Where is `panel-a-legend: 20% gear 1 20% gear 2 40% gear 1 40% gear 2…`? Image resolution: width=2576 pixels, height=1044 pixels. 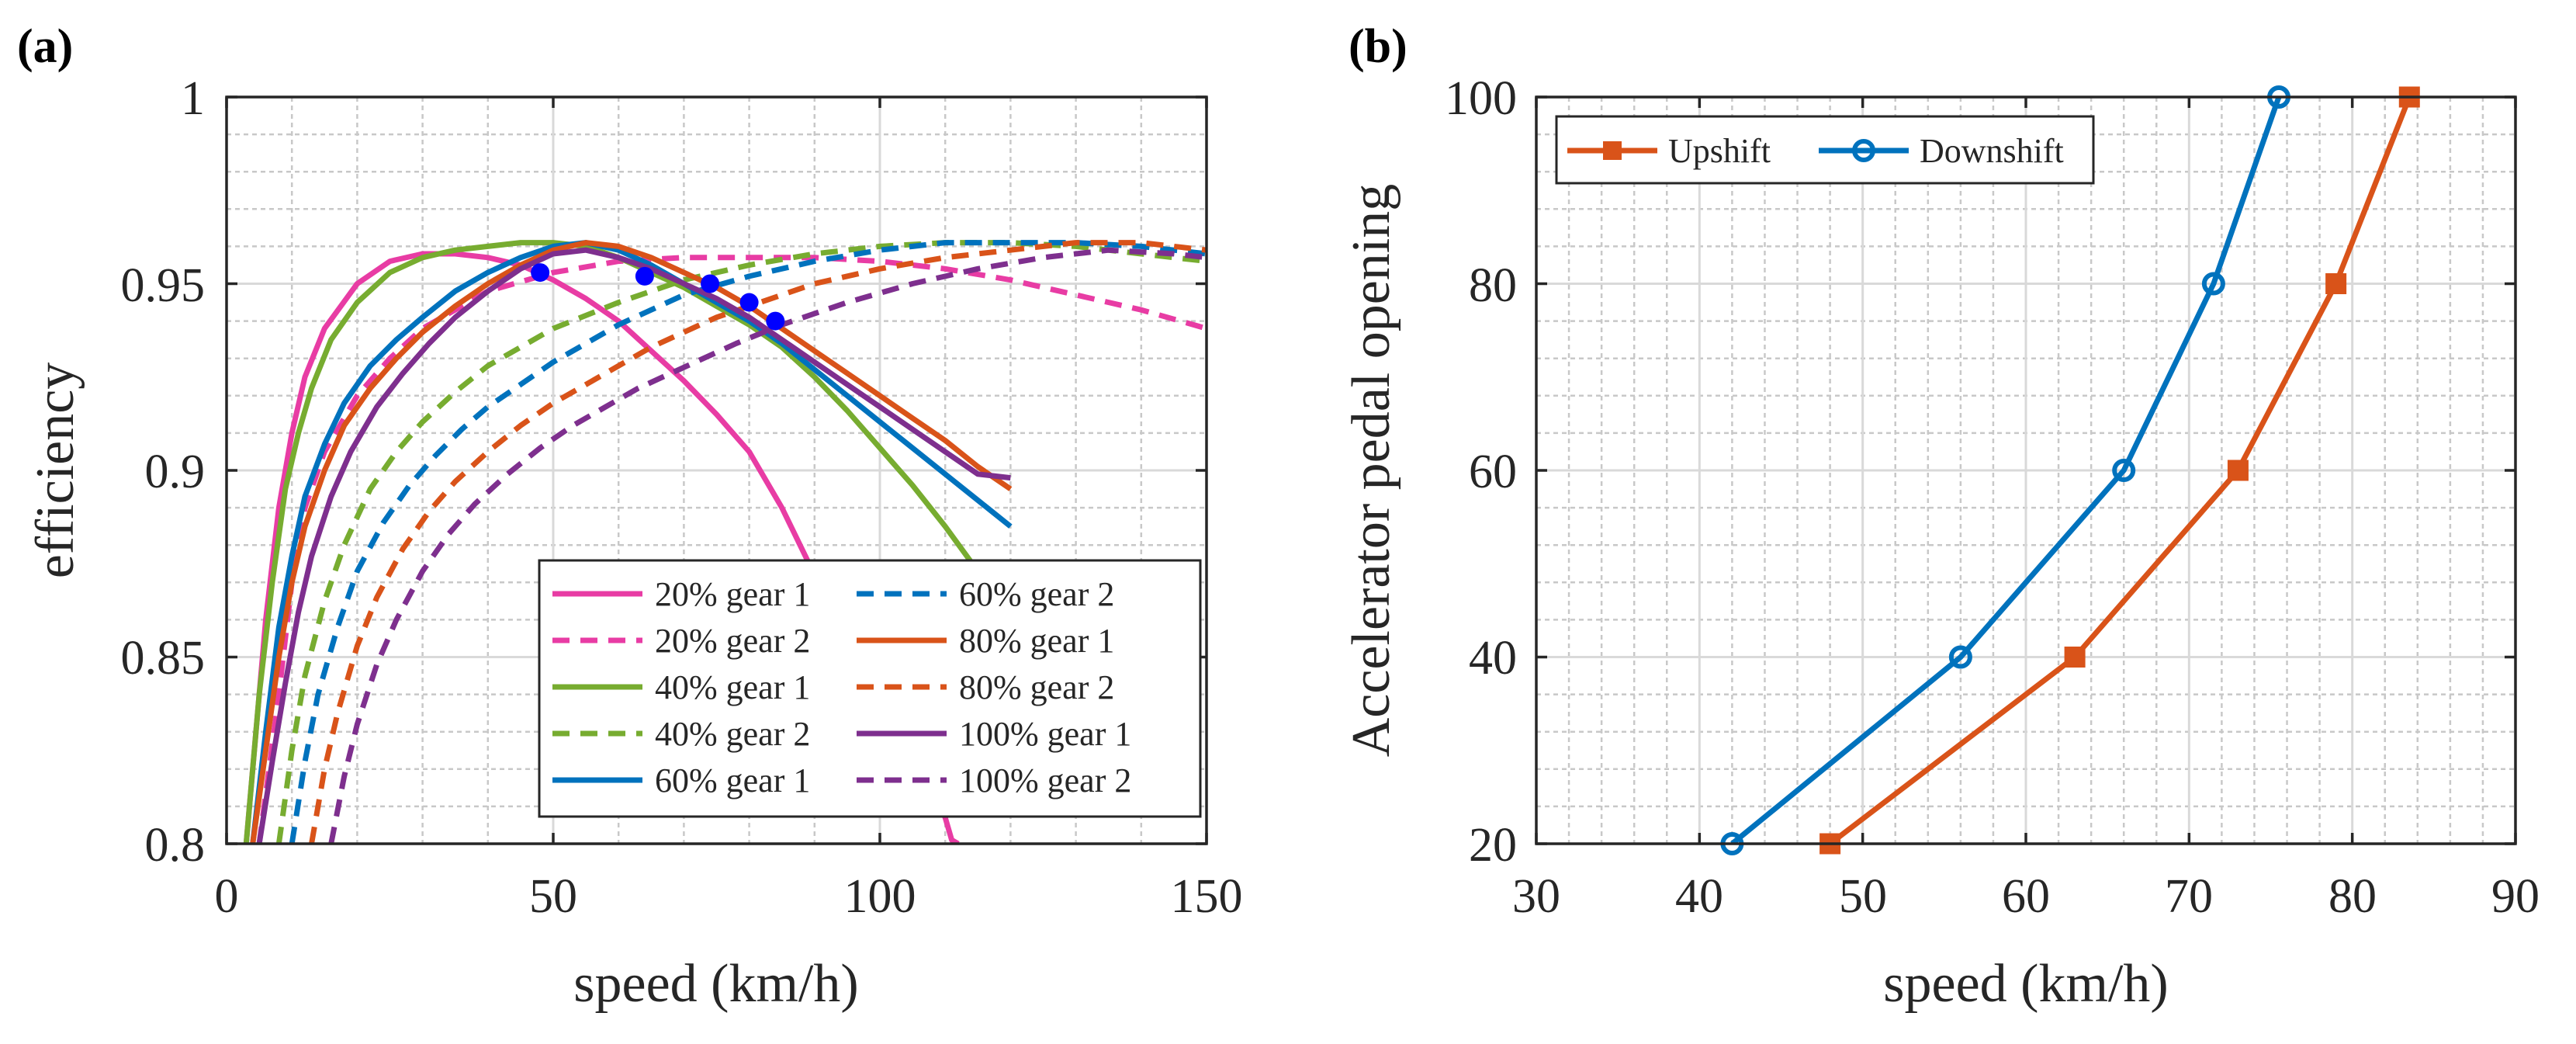 panel-a-legend: 20% gear 1 20% gear 2 40% gear 1 40% gear 2… is located at coordinates (870, 689).